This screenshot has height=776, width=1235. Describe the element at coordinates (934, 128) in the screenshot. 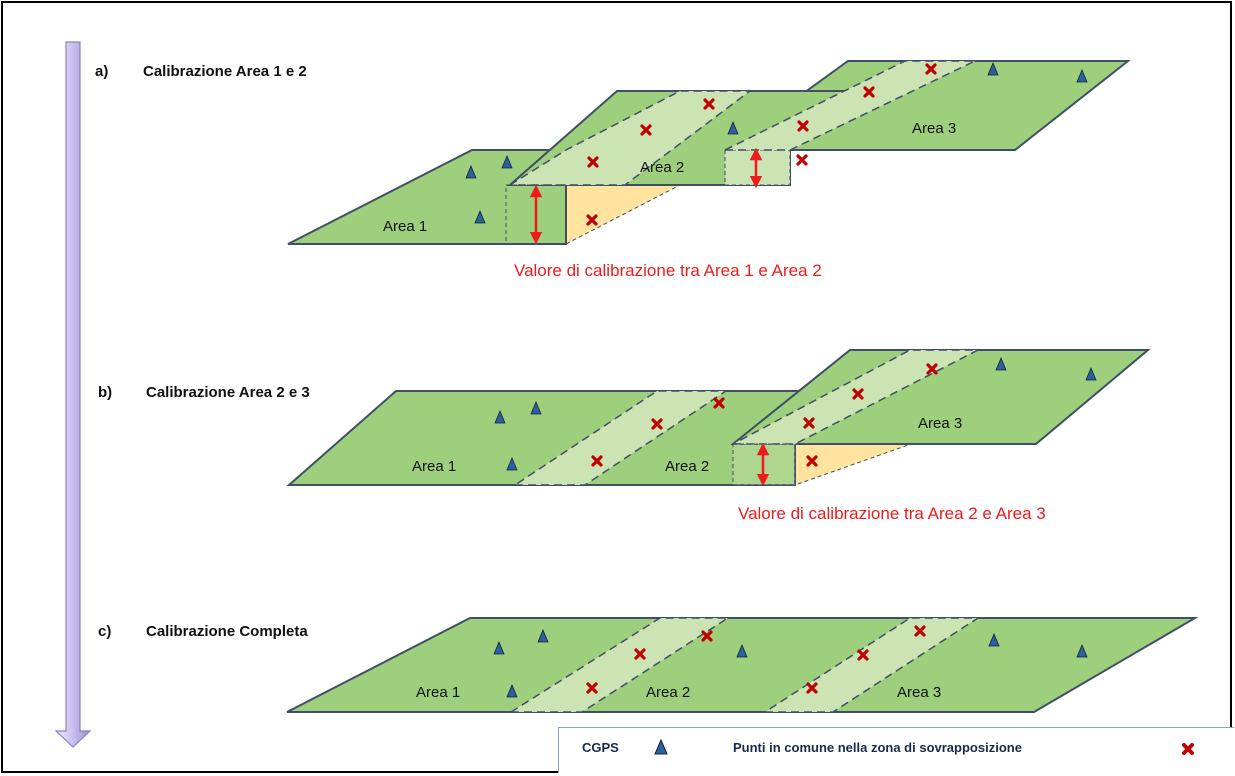

I see `area3-label-a: Area 3` at that location.